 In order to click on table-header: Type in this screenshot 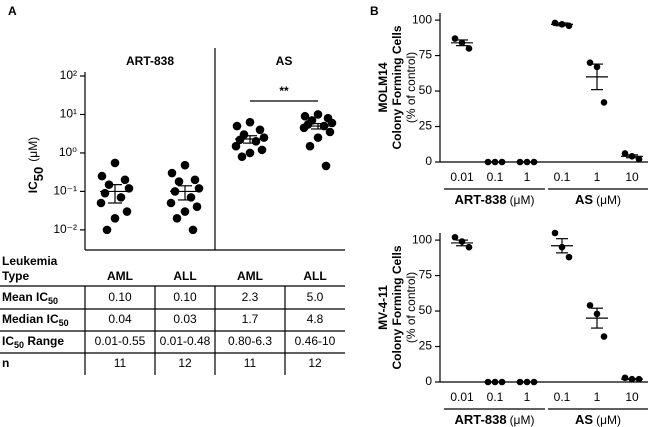, I will do `click(15, 276)`.